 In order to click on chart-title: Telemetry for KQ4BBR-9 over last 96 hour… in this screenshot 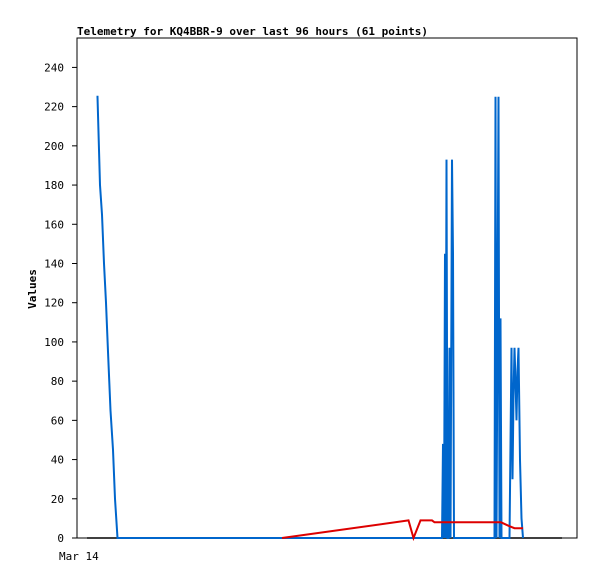, I will do `click(252, 31)`.